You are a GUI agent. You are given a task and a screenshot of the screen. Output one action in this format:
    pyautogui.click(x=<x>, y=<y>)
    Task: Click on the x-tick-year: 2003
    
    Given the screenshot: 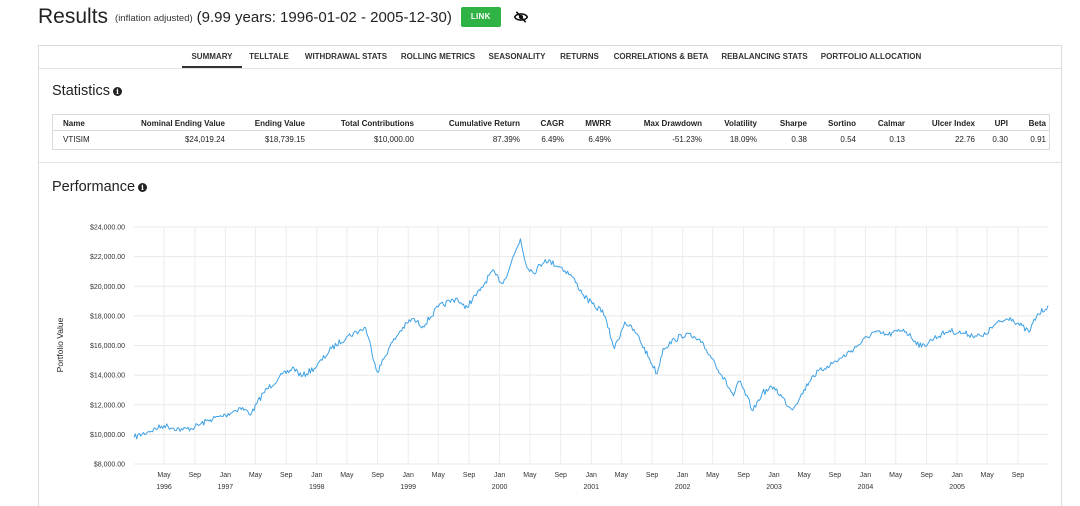 What is the action you would take?
    pyautogui.click(x=774, y=487)
    